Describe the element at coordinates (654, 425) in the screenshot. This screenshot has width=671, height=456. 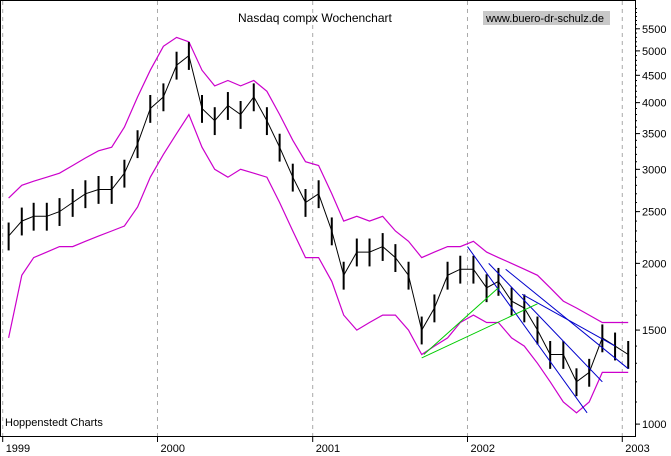
I see `y-tick-label: 1000` at that location.